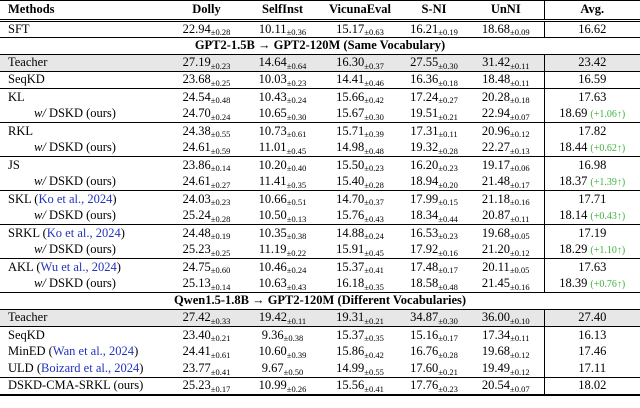  I want to click on method-label: SKL (Ko et al., 2024), so click(84, 199).